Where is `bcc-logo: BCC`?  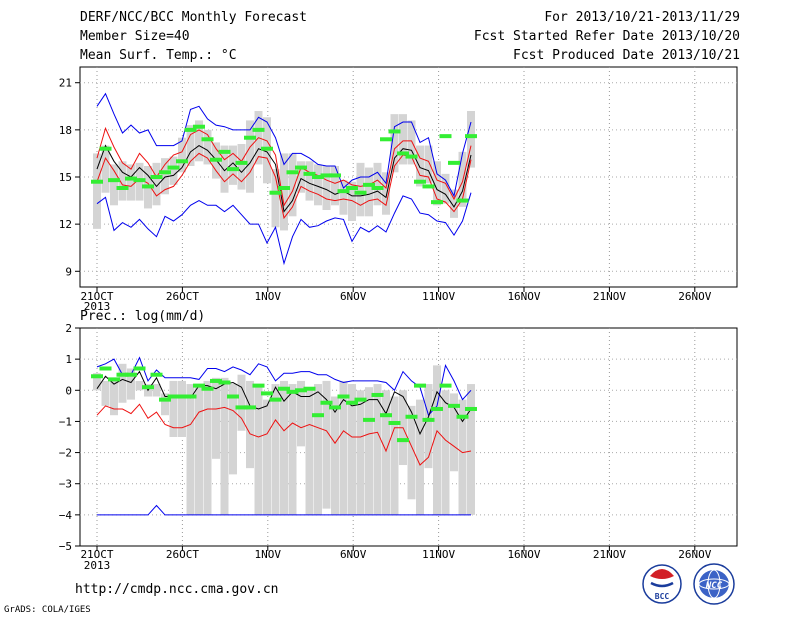 bcc-logo: BCC is located at coordinates (662, 584).